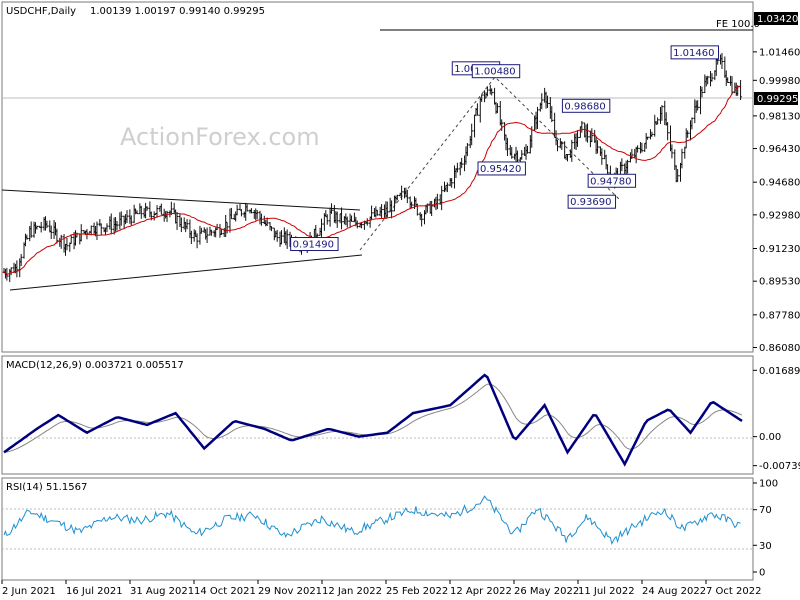 This screenshot has height=600, width=800. What do you see at coordinates (186, 272) in the screenshot?
I see `lower-trendline` at bounding box center [186, 272].